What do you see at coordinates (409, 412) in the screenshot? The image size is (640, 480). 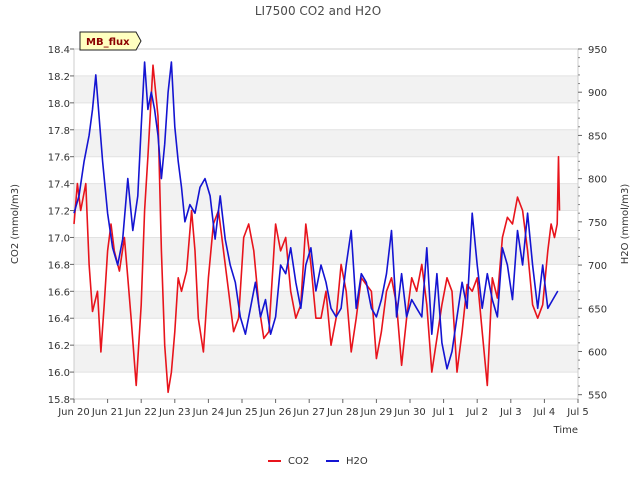 I see `x-axis-tick-label: Jun 30` at bounding box center [409, 412].